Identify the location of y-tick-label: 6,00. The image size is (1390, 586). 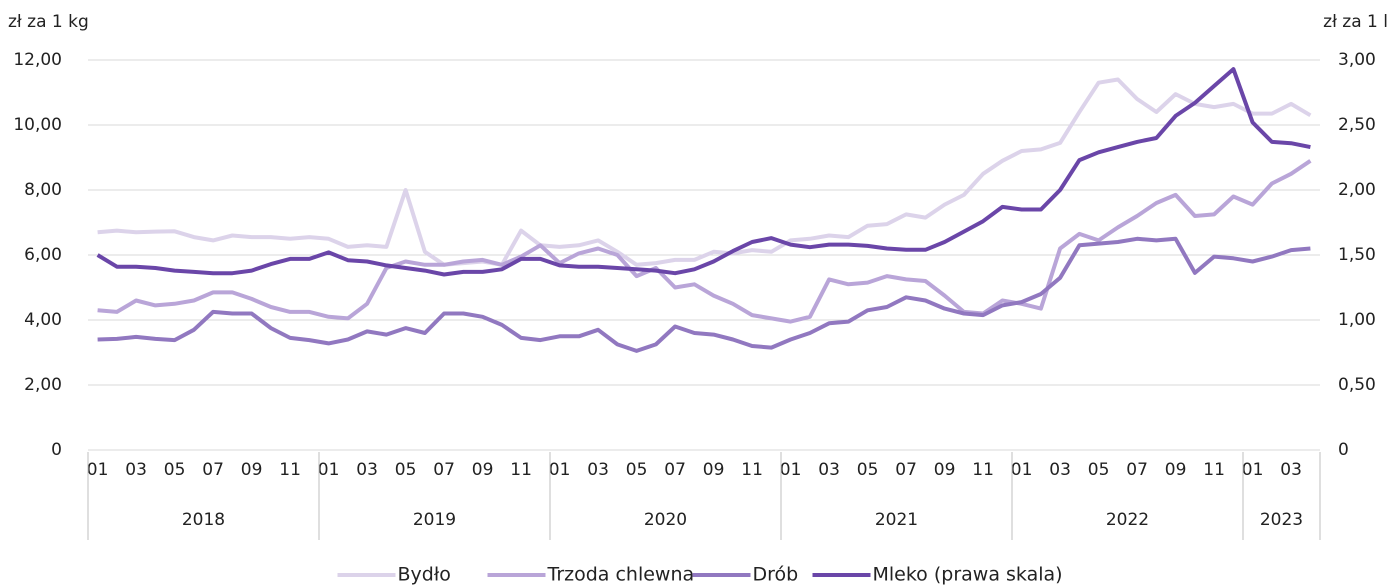
(43, 255).